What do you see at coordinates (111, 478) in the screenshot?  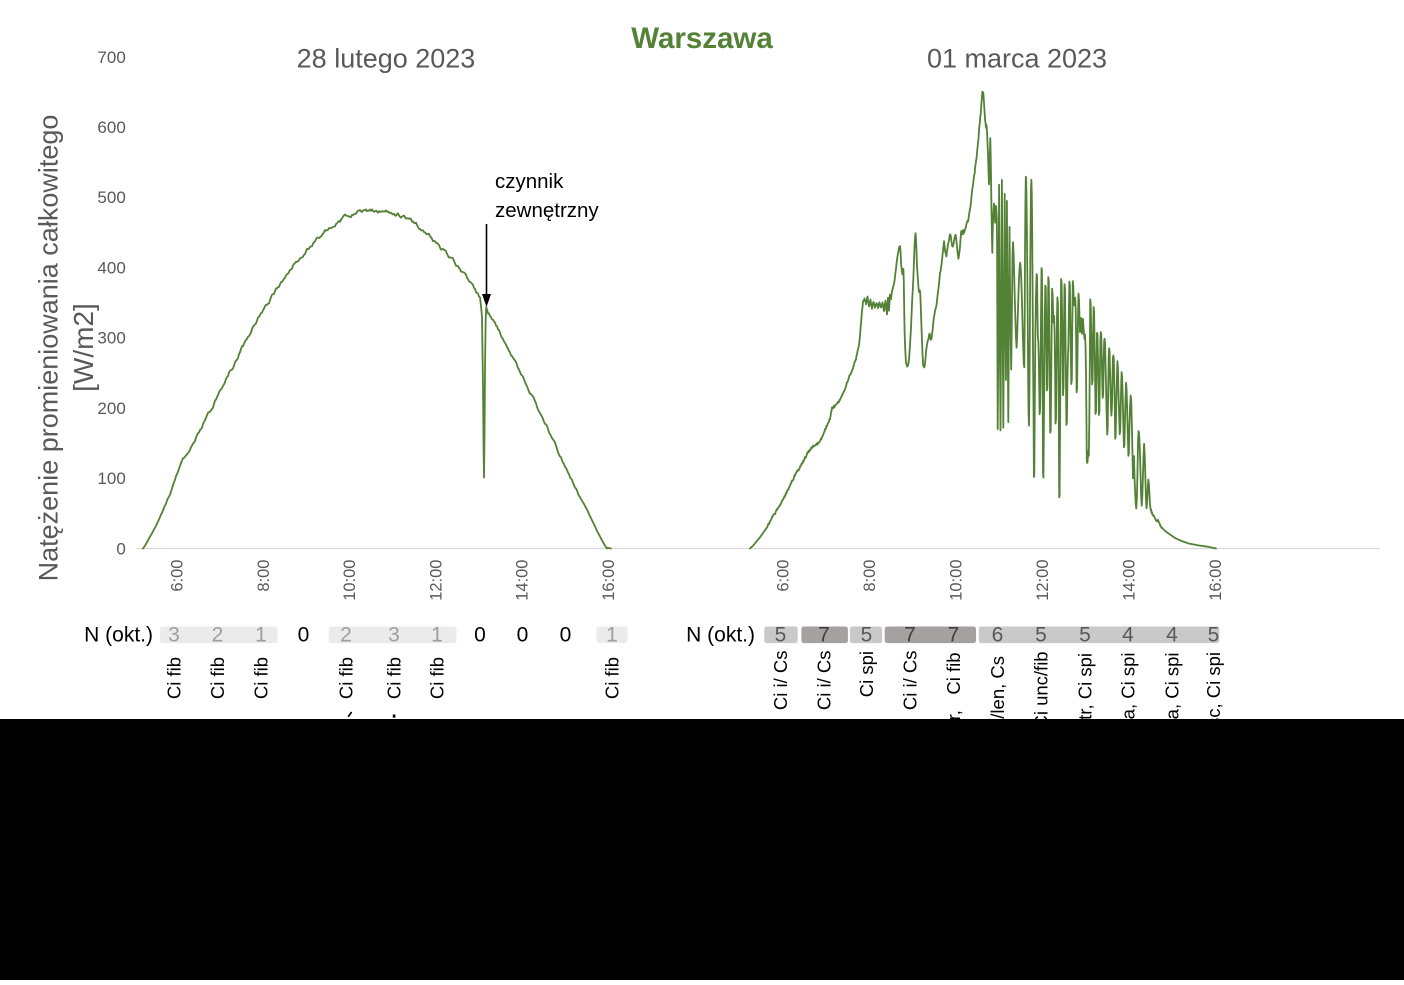 I see `svg-text: 100` at bounding box center [111, 478].